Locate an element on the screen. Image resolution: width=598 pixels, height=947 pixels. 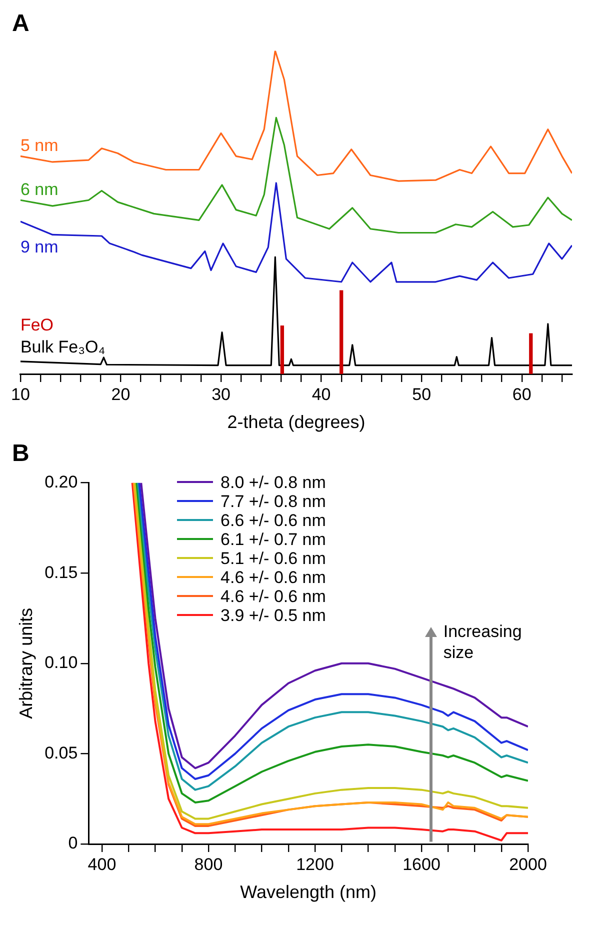
y-tick-label: 0.05 is located at coordinates (61, 752).